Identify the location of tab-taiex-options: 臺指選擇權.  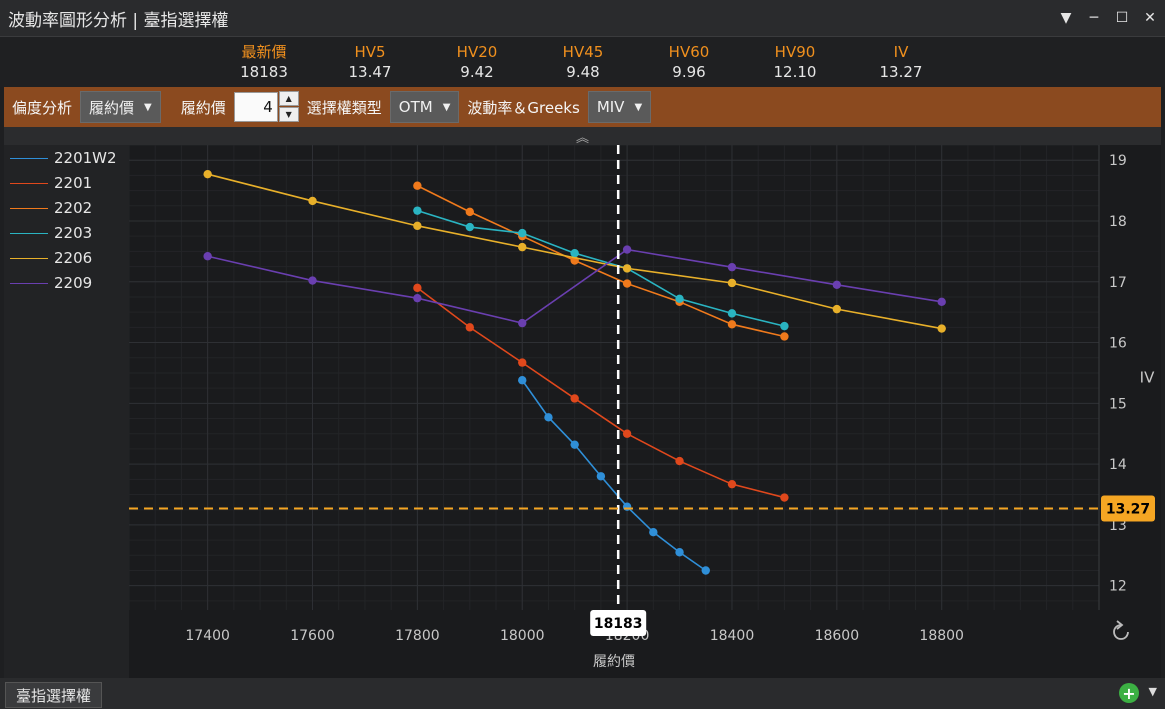
(54, 695).